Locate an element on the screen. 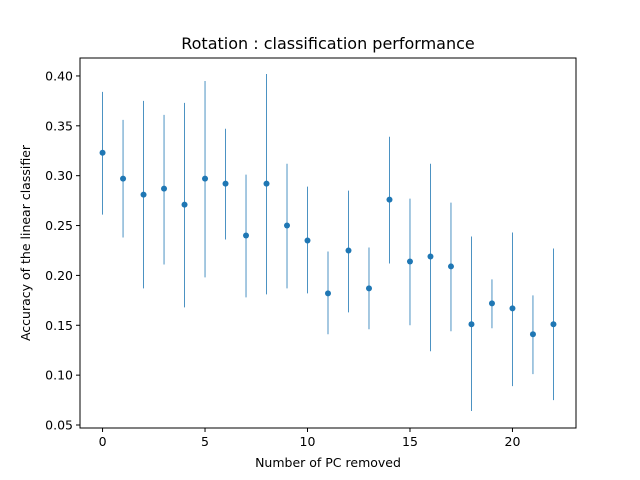 The image size is (640, 480). x-tick-label: 10 is located at coordinates (308, 441).